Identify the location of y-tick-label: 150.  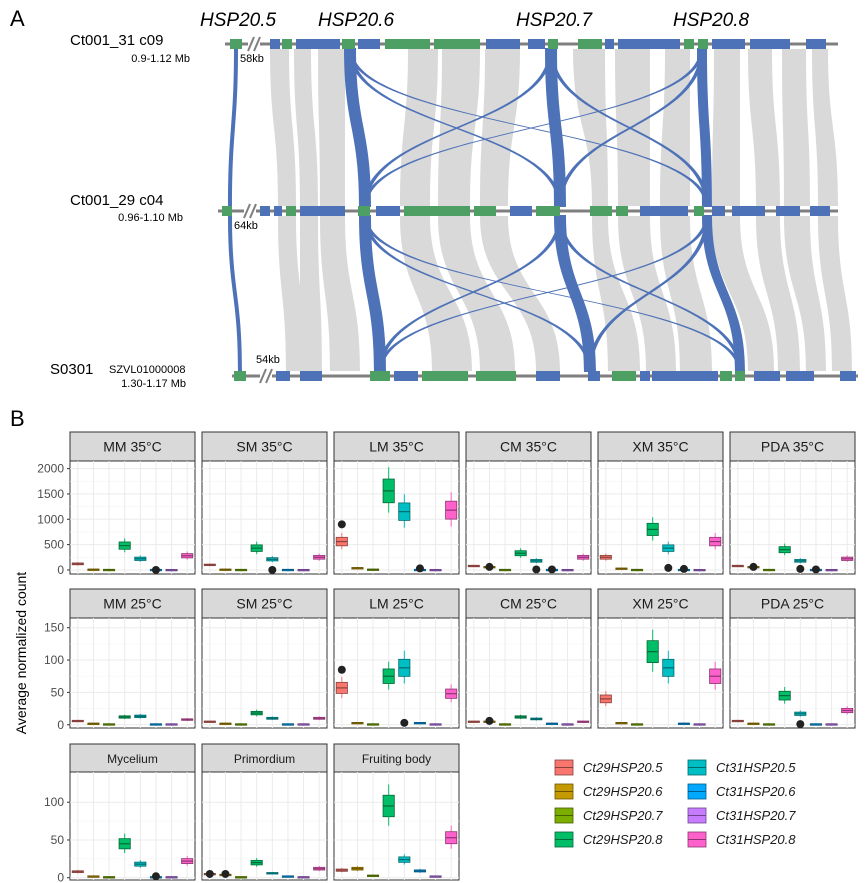
(54, 628).